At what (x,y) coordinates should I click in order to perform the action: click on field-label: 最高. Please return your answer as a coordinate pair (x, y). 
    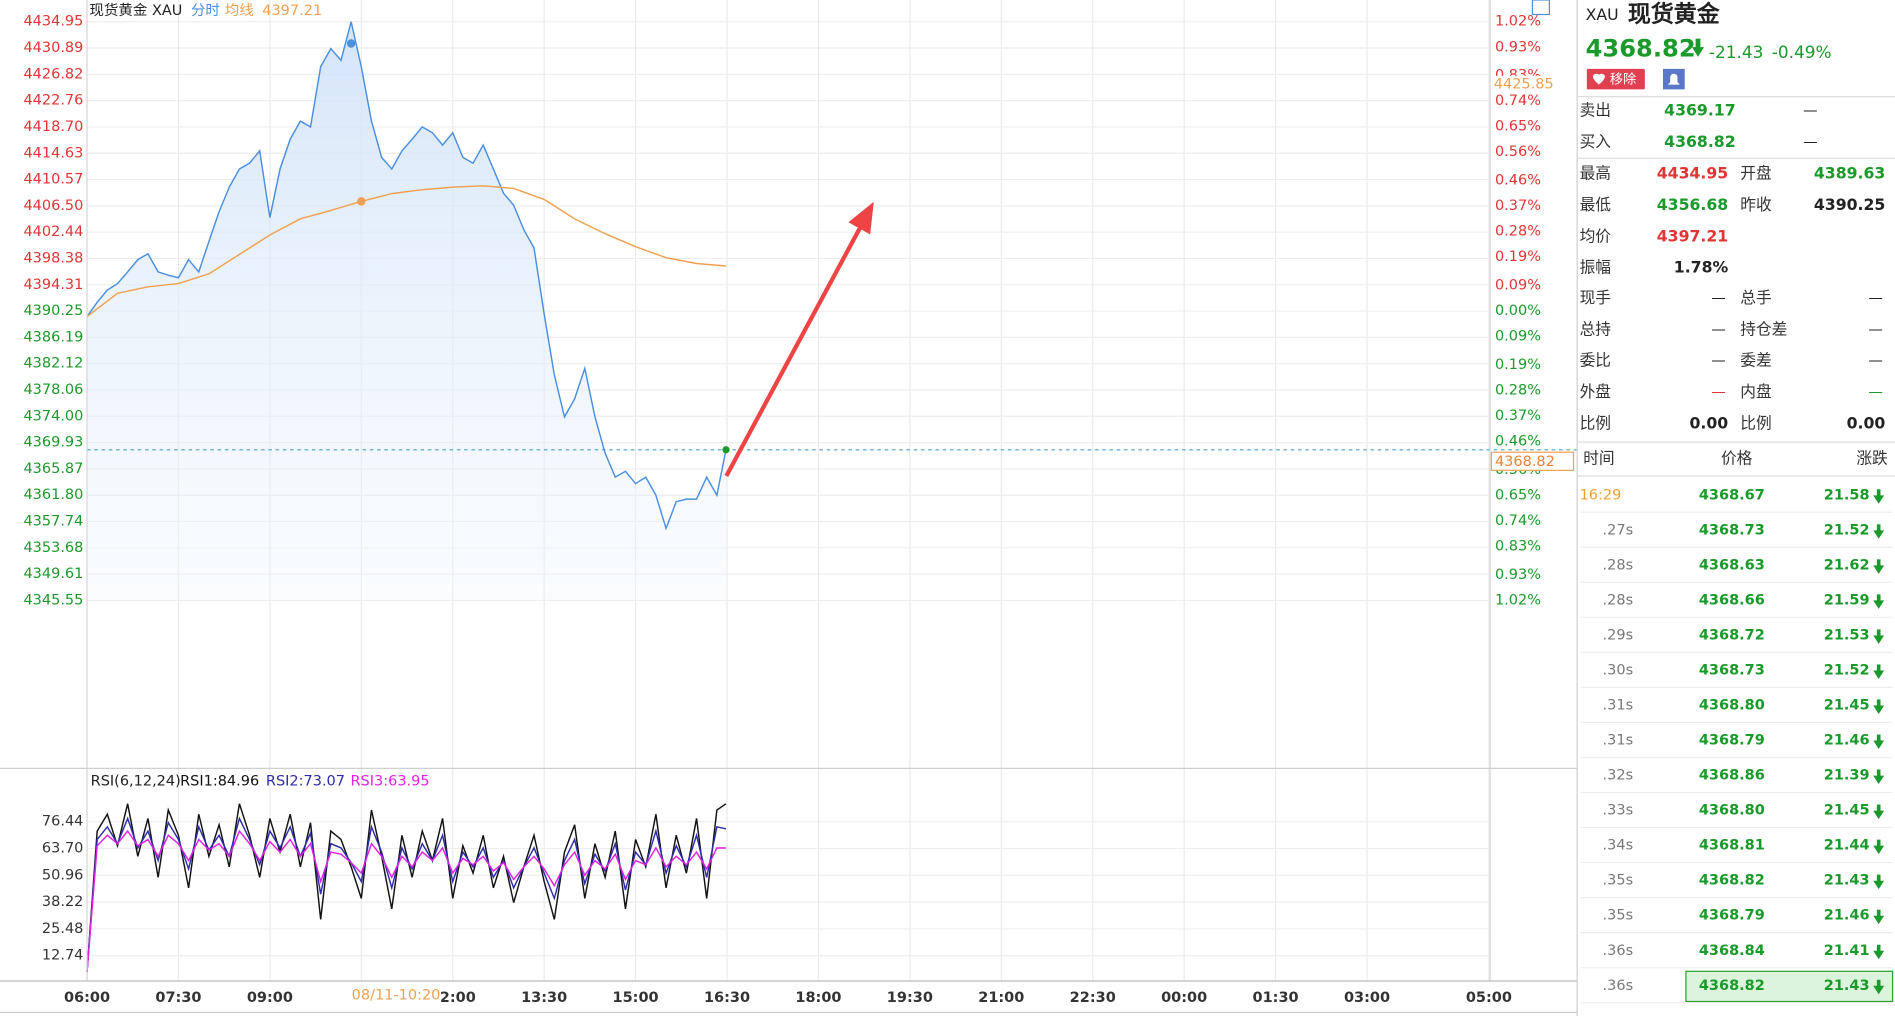
    Looking at the image, I should click on (1595, 172).